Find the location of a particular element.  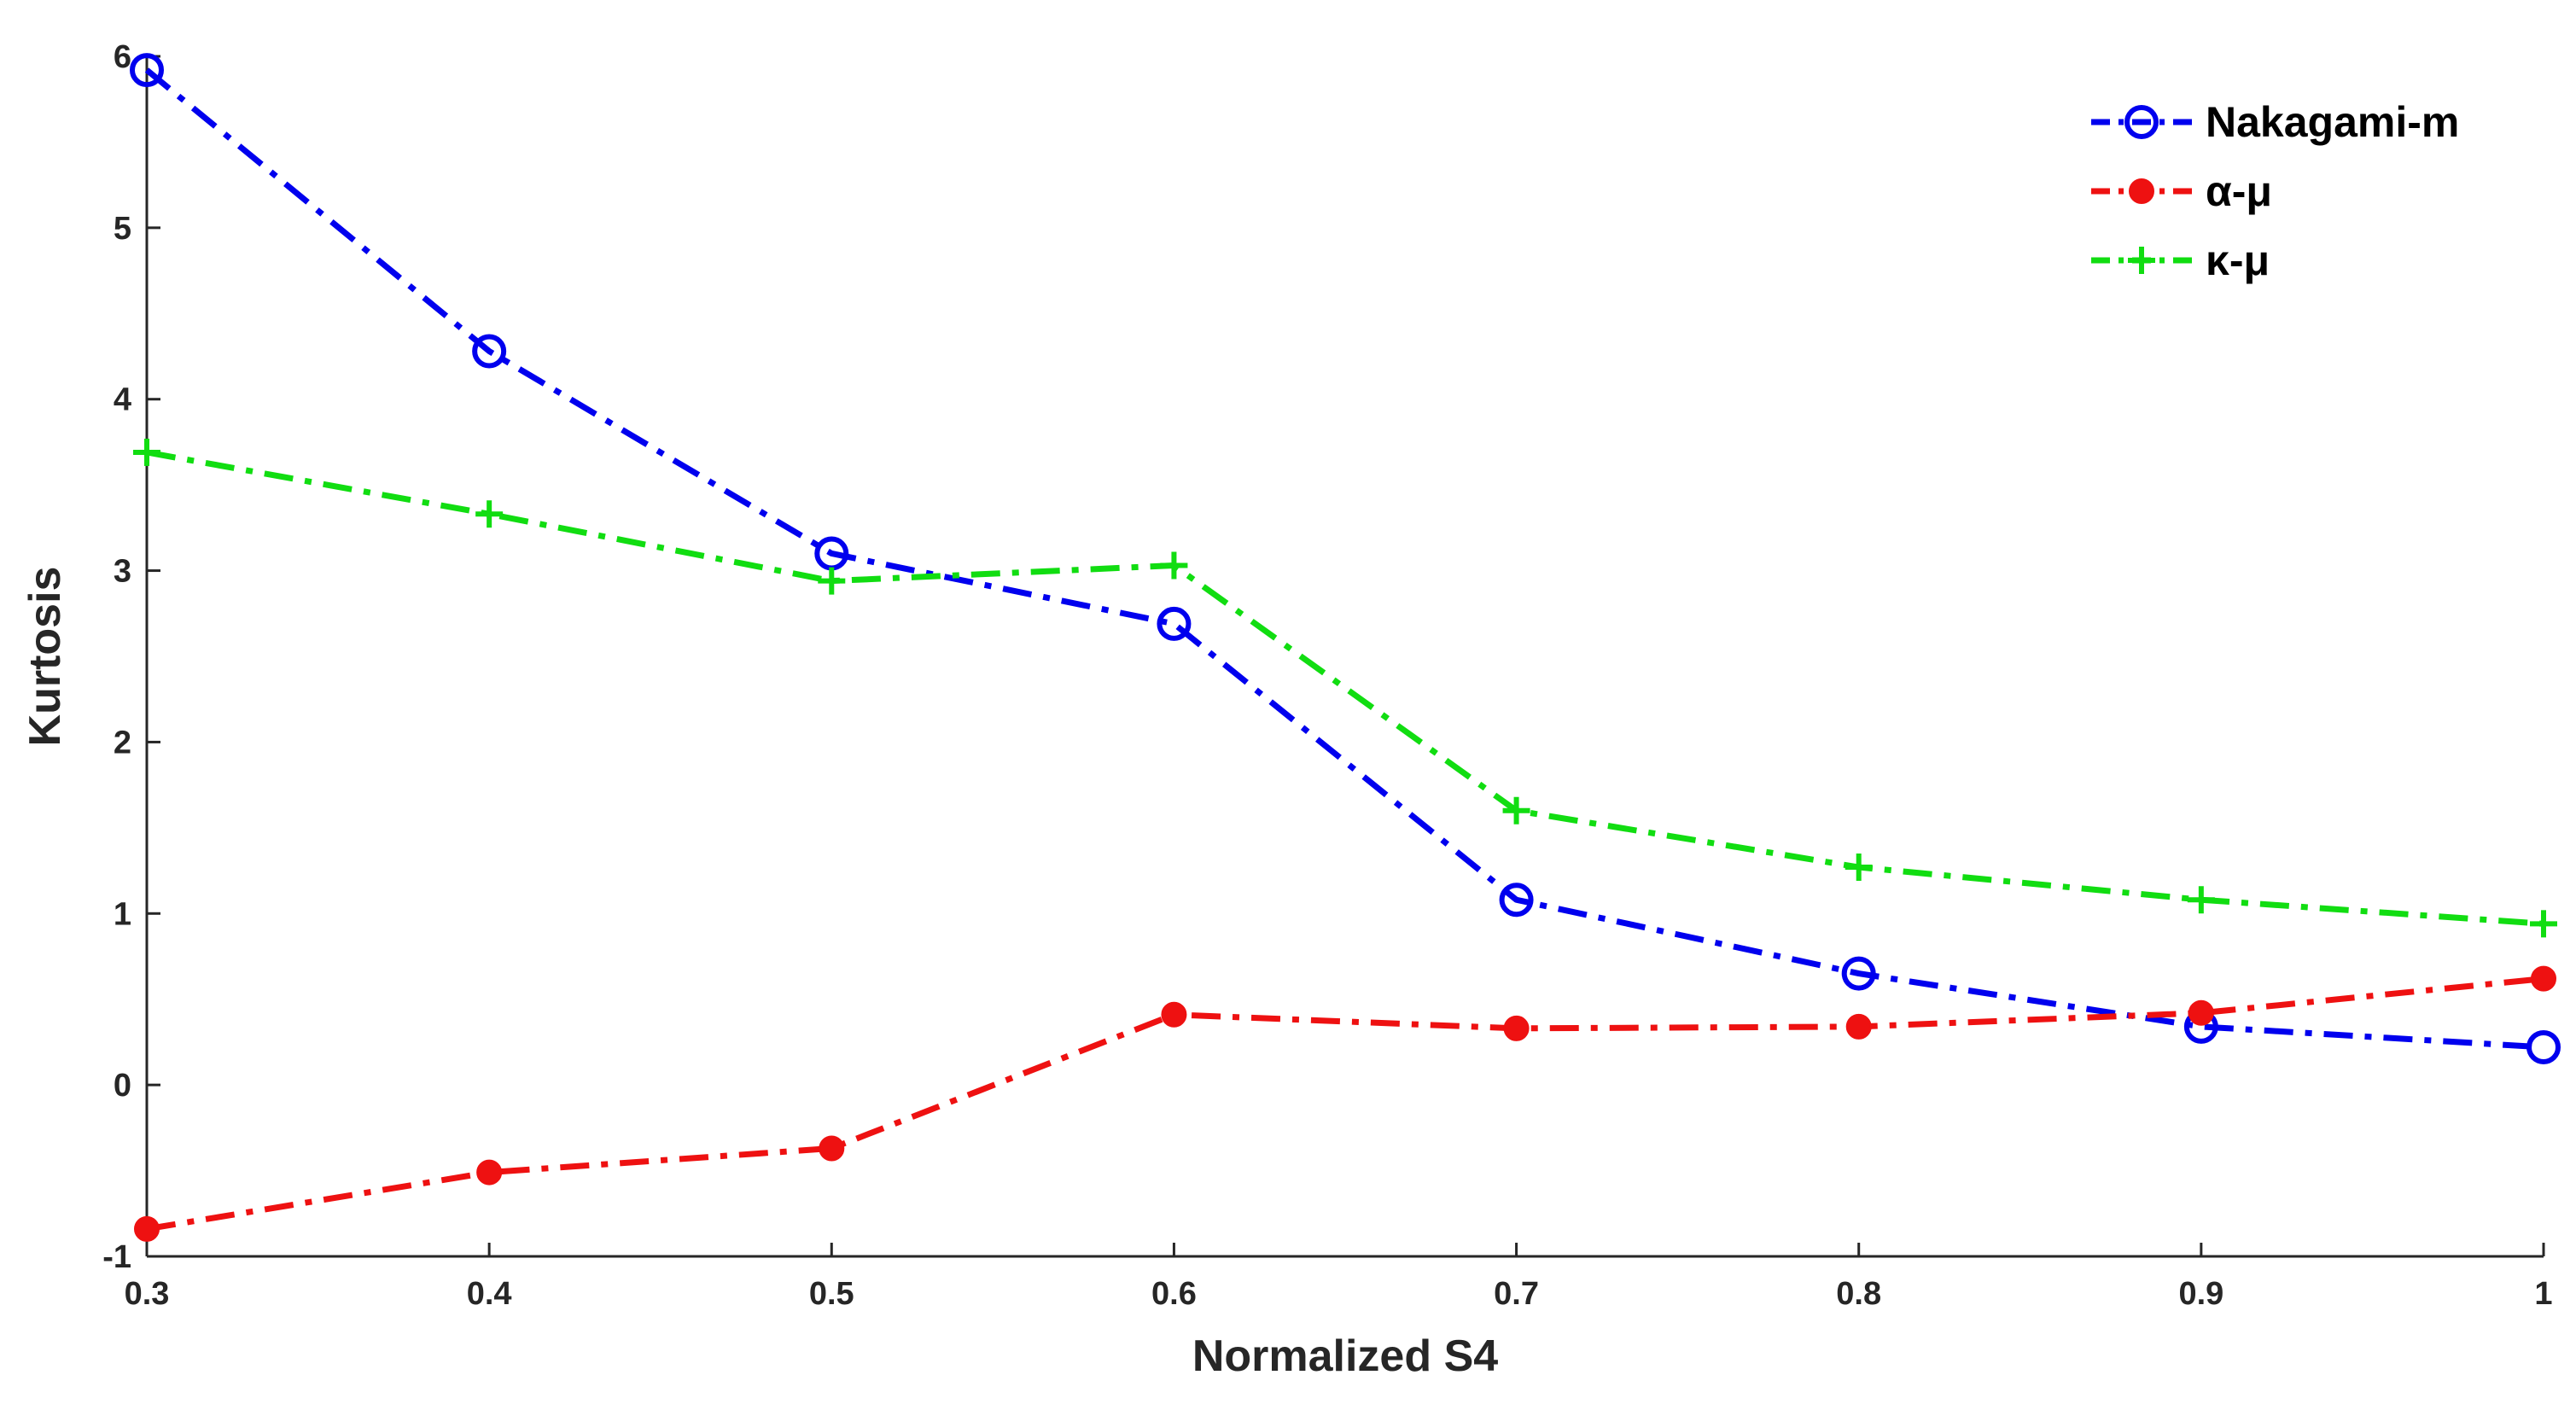

x-tick-label: 0.6 is located at coordinates (1174, 1294).